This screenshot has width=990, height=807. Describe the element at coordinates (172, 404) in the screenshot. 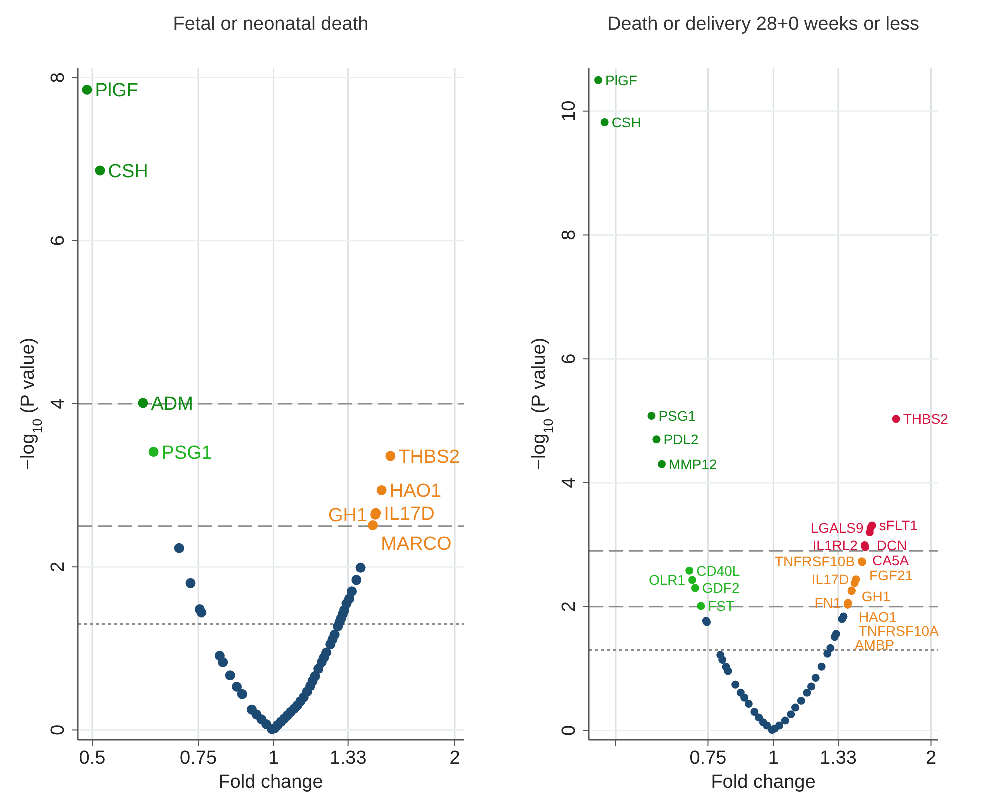

I see `data-label: ADM` at that location.